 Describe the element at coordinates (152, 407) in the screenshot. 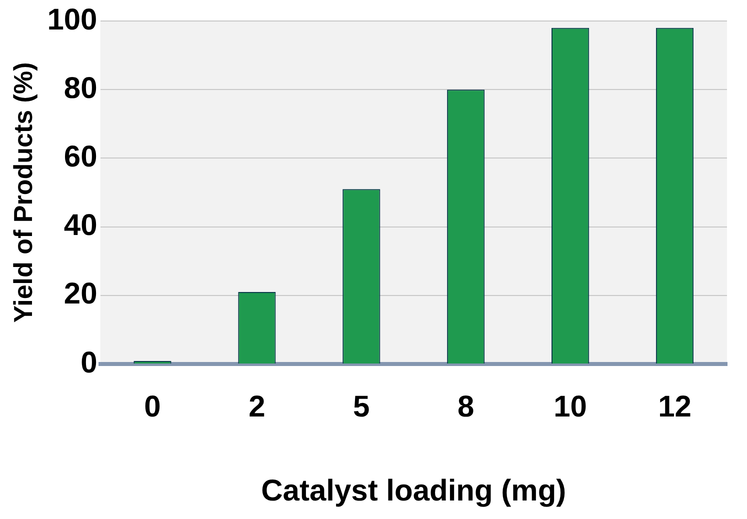

I see `x-tick-label: 0` at that location.